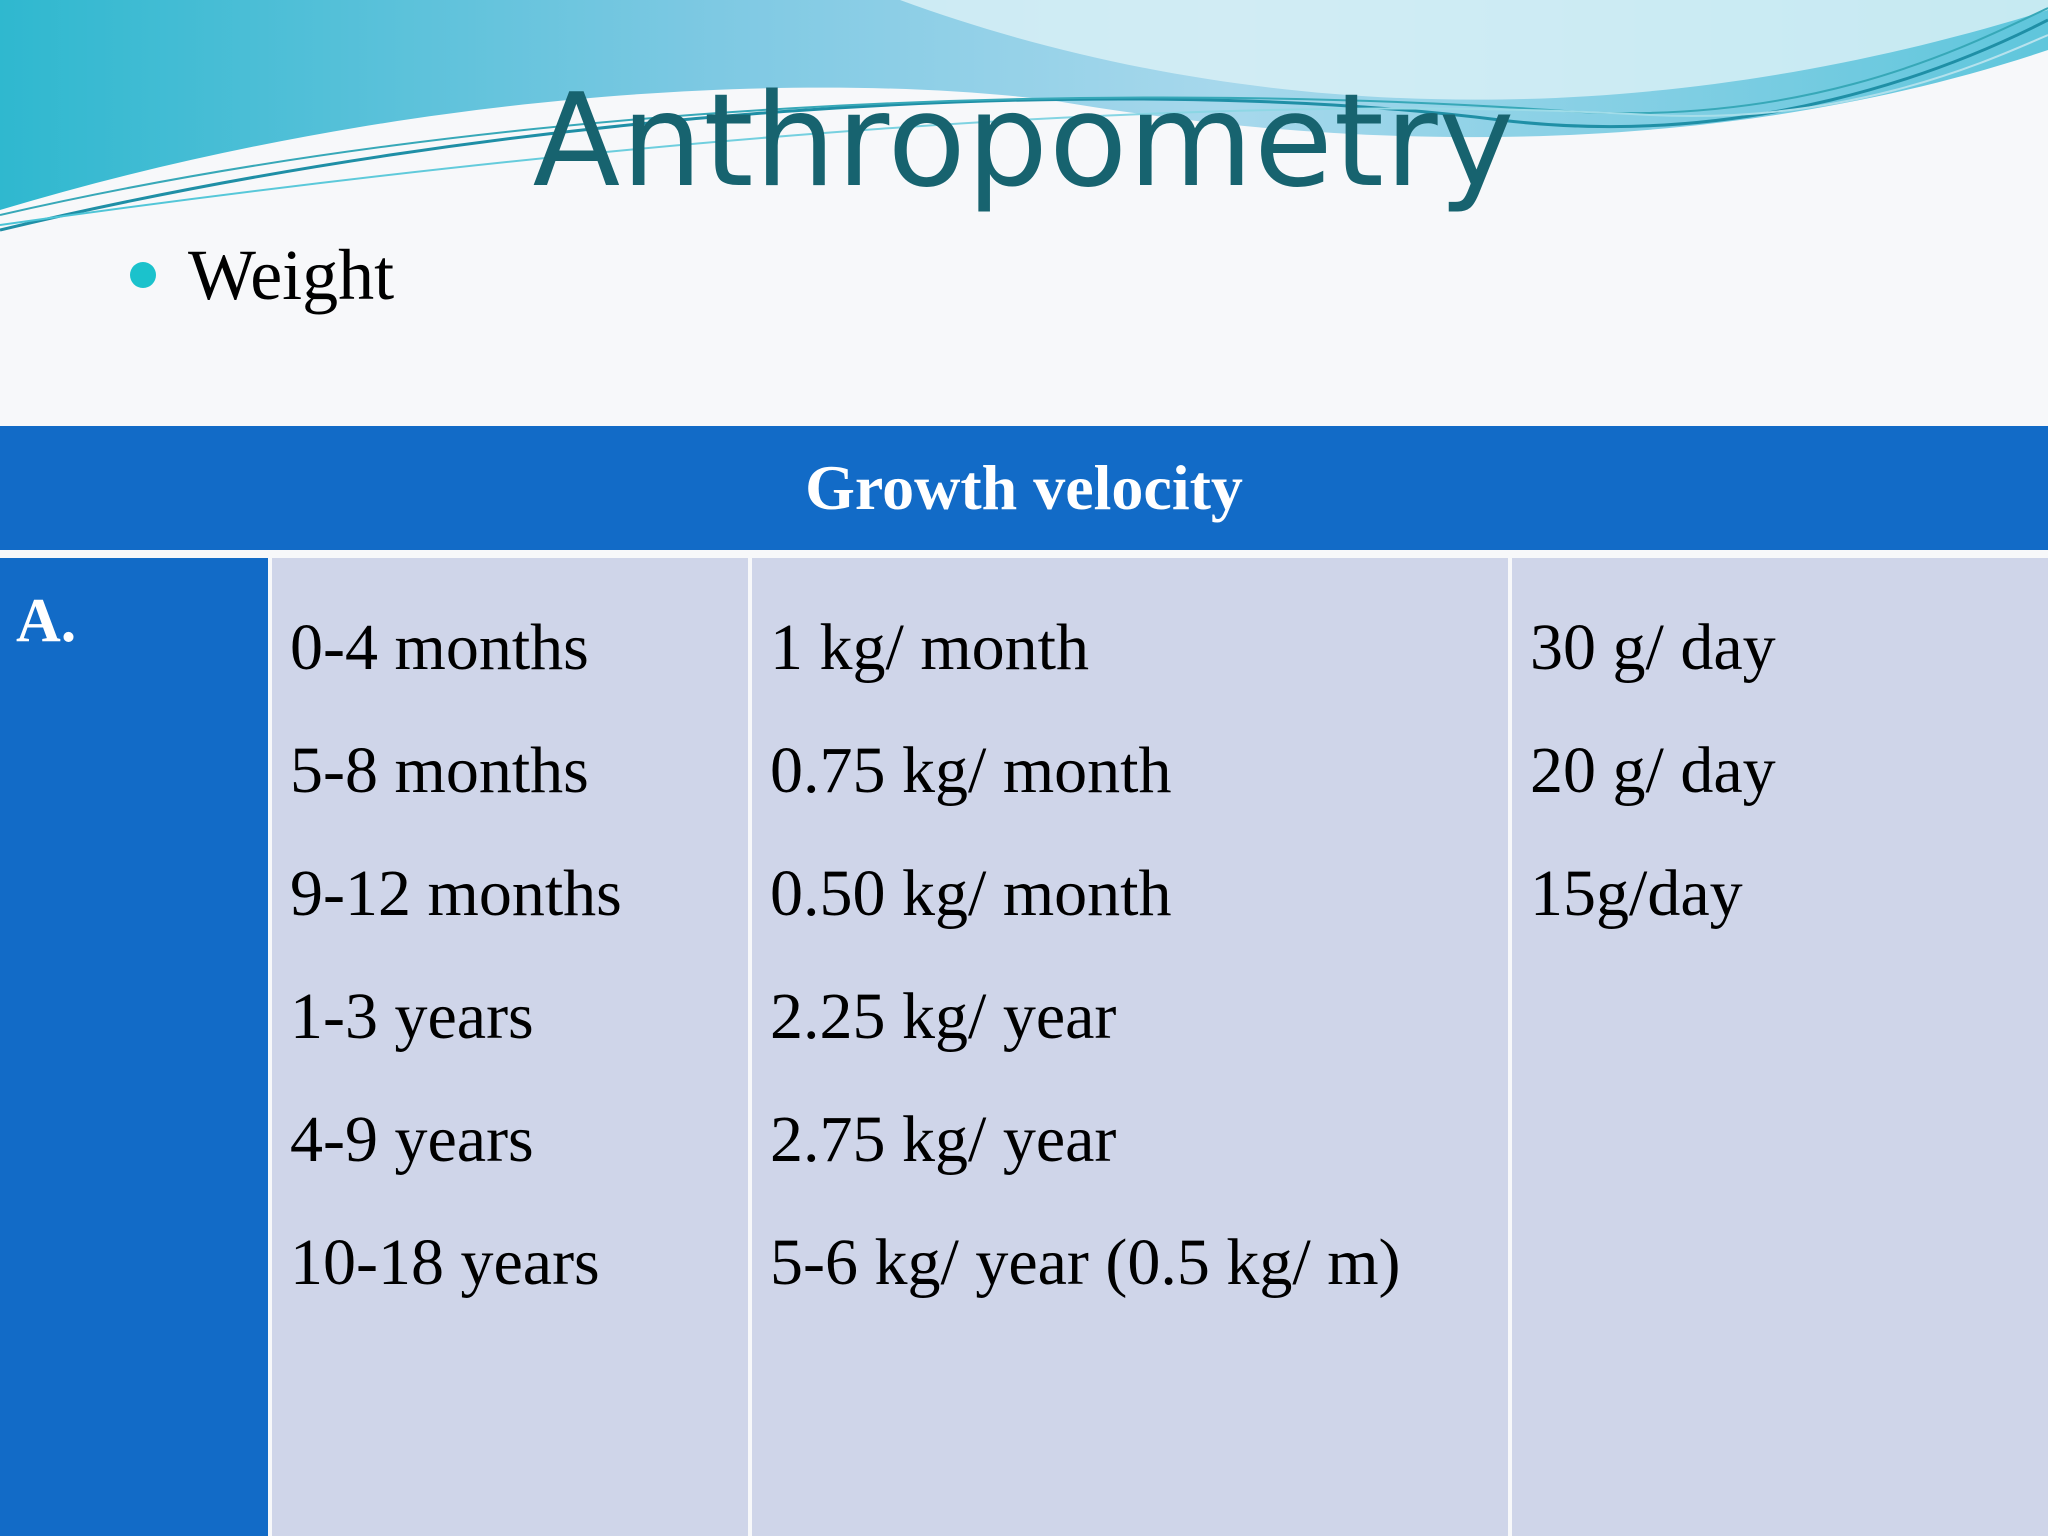 The image size is (2048, 1536). Describe the element at coordinates (971, 770) in the screenshot. I see `rate-cell: 0.75 kg/ month` at that location.